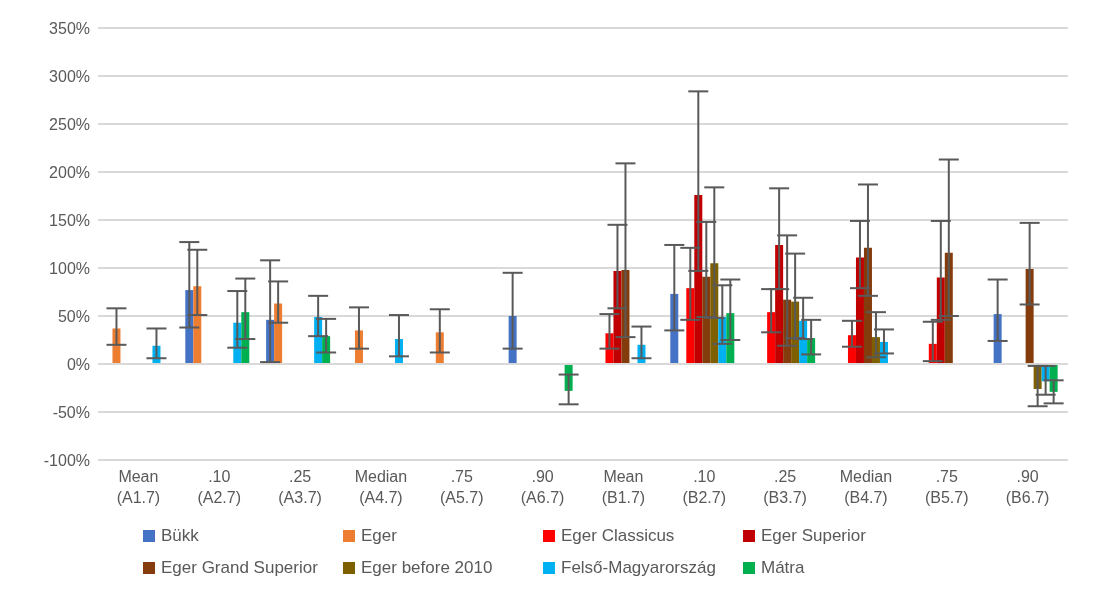  What do you see at coordinates (239, 568) in the screenshot?
I see `legend-label: Eger Grand Superior` at bounding box center [239, 568].